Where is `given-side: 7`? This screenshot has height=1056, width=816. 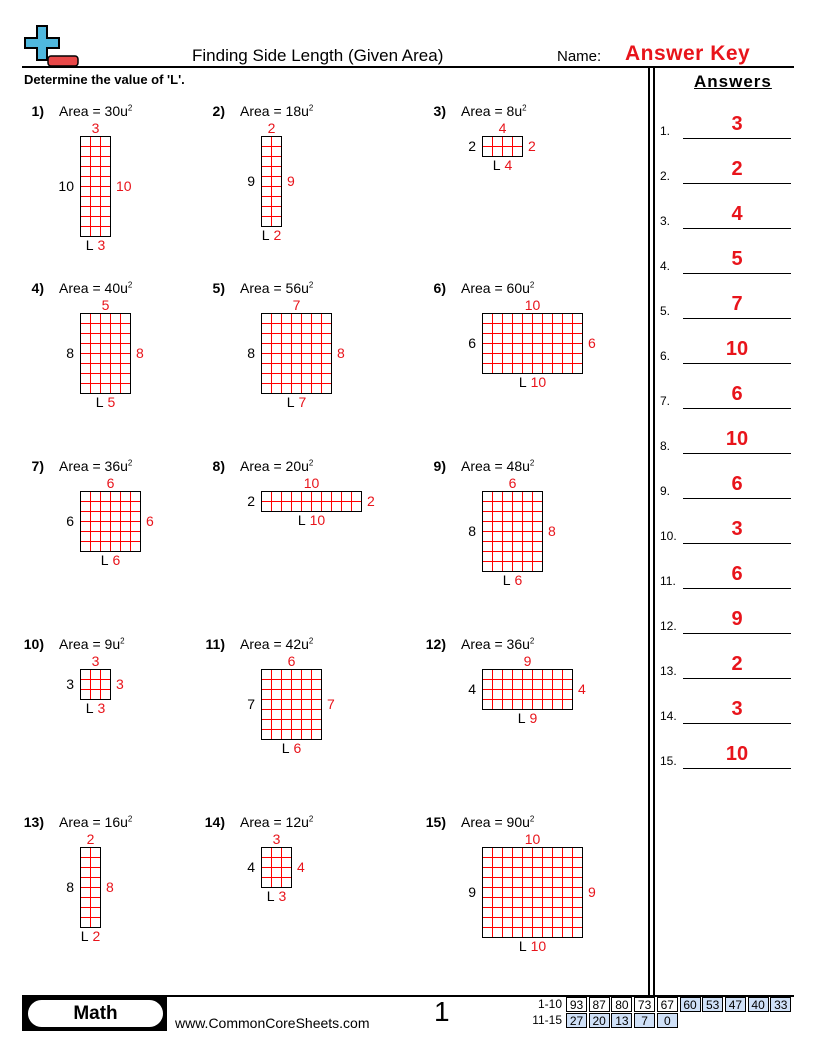
given-side: 7 is located at coordinates (251, 703).